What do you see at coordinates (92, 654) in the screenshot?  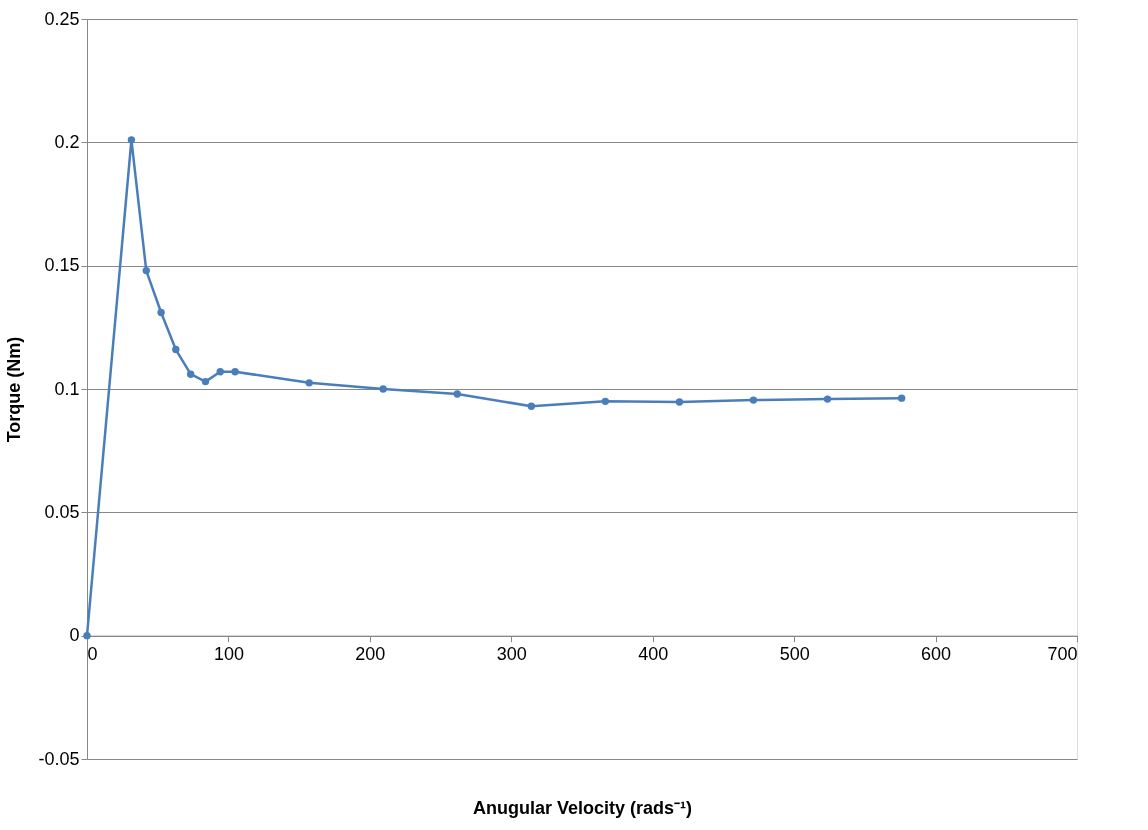 I see `x-tick-label: 0` at bounding box center [92, 654].